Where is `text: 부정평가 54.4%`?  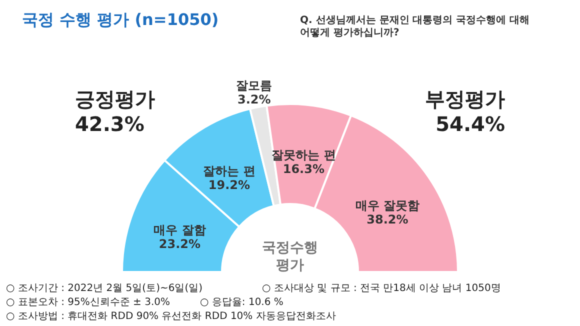 text: 부정평가 54.4% is located at coordinates (465, 111).